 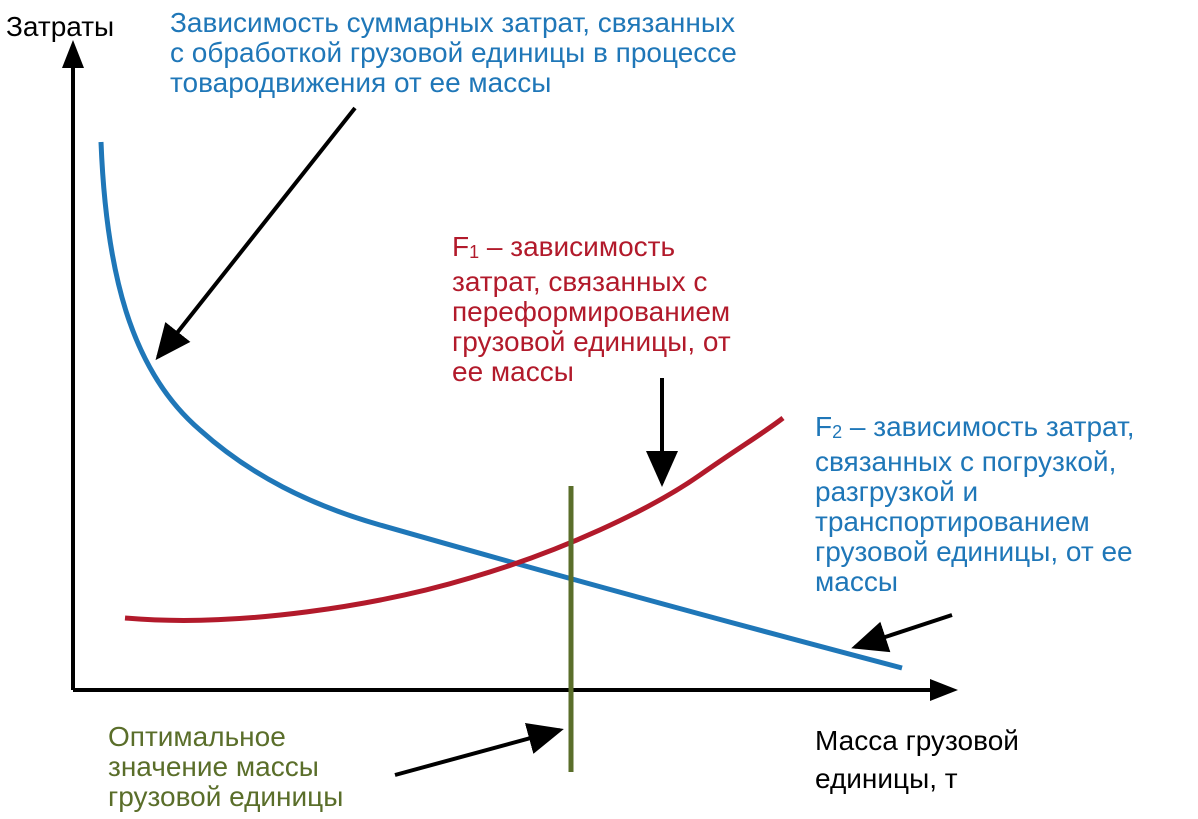 I want to click on f2-label-line-1: F2 – зависимость затрат,, so click(x=974, y=429).